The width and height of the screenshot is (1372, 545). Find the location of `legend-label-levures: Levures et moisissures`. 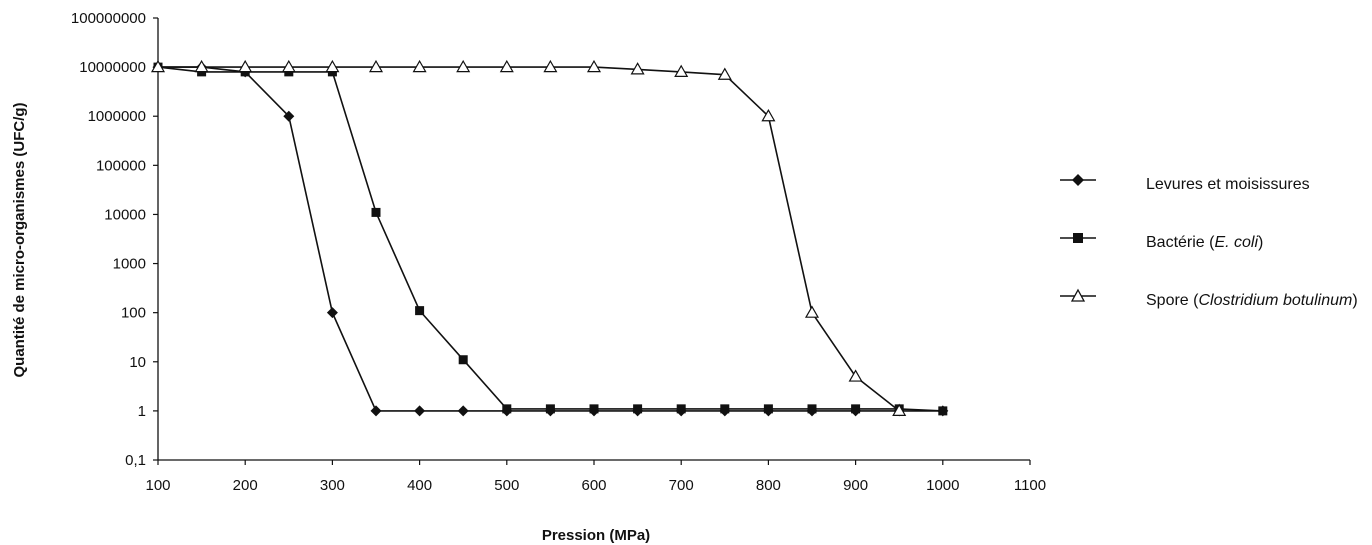

legend-label-levures: Levures et moisissures is located at coordinates (1228, 185).